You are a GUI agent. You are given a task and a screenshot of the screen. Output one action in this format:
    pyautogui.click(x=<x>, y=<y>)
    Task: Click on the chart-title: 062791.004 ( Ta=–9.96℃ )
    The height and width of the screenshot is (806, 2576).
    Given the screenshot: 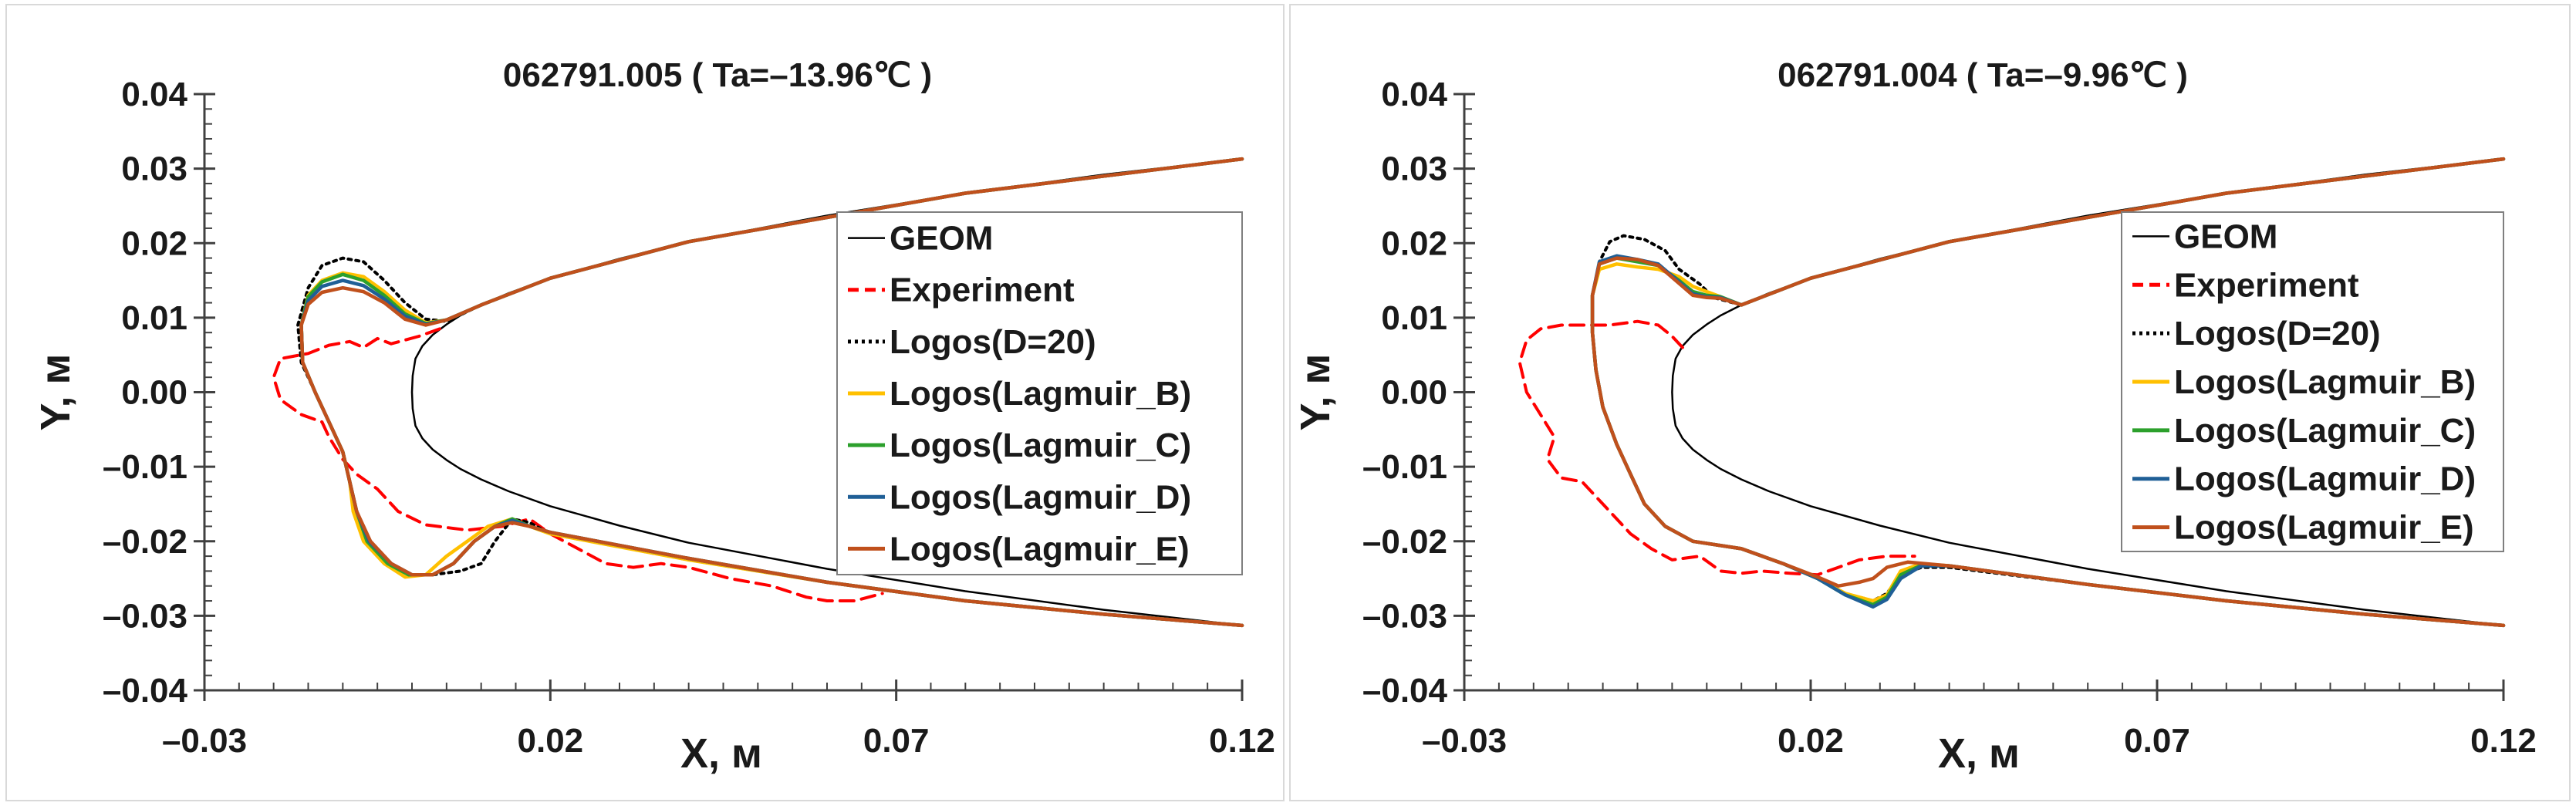 What is the action you would take?
    pyautogui.click(x=1983, y=75)
    